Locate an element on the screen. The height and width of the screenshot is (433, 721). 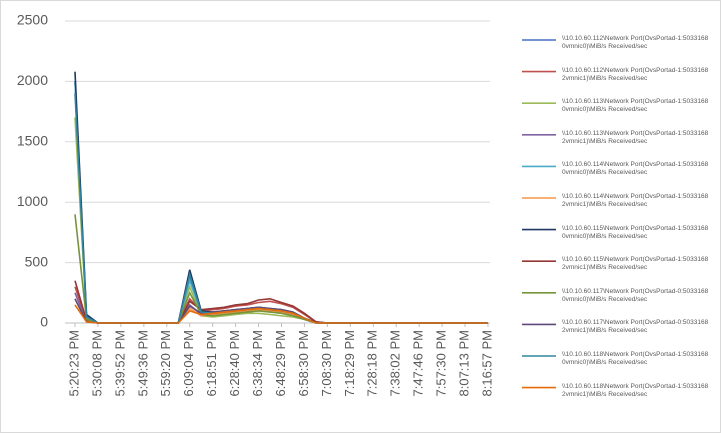
x-tick-label: 5:49:36 PM is located at coordinates (142, 363).